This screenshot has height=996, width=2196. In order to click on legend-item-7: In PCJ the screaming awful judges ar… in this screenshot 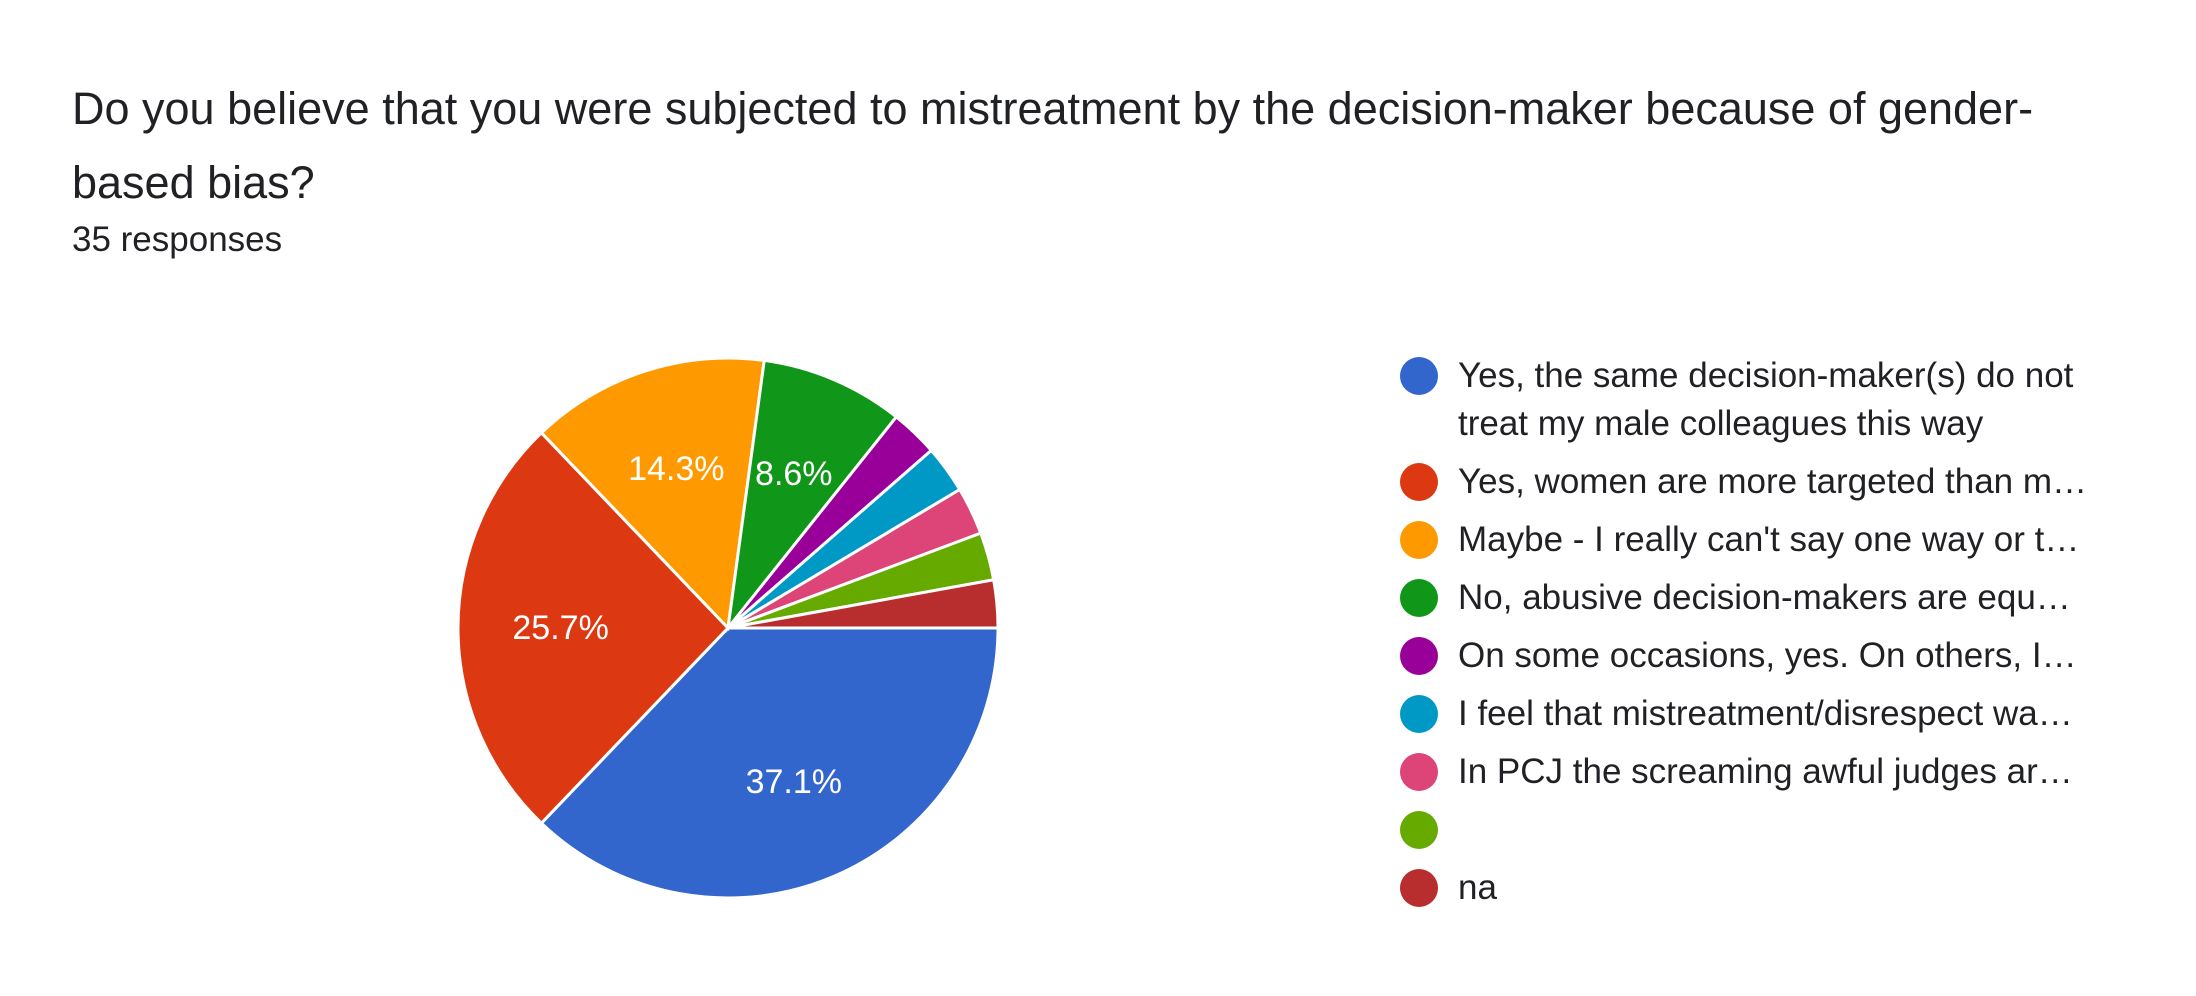, I will do `click(1760, 777)`.